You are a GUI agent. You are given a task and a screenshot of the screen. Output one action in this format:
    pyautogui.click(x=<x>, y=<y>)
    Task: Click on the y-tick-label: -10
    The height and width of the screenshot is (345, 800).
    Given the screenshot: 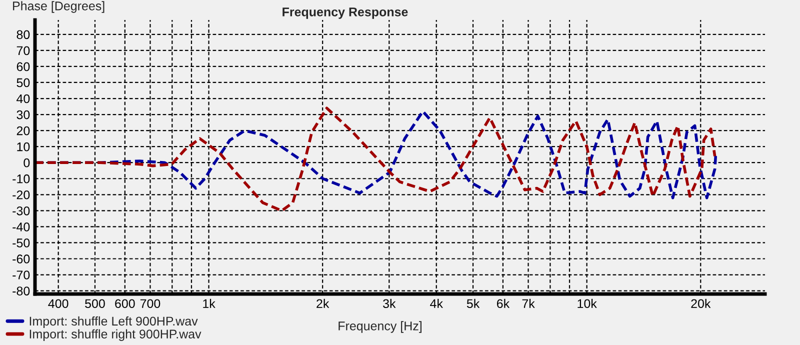 What is the action you would take?
    pyautogui.click(x=21, y=179)
    